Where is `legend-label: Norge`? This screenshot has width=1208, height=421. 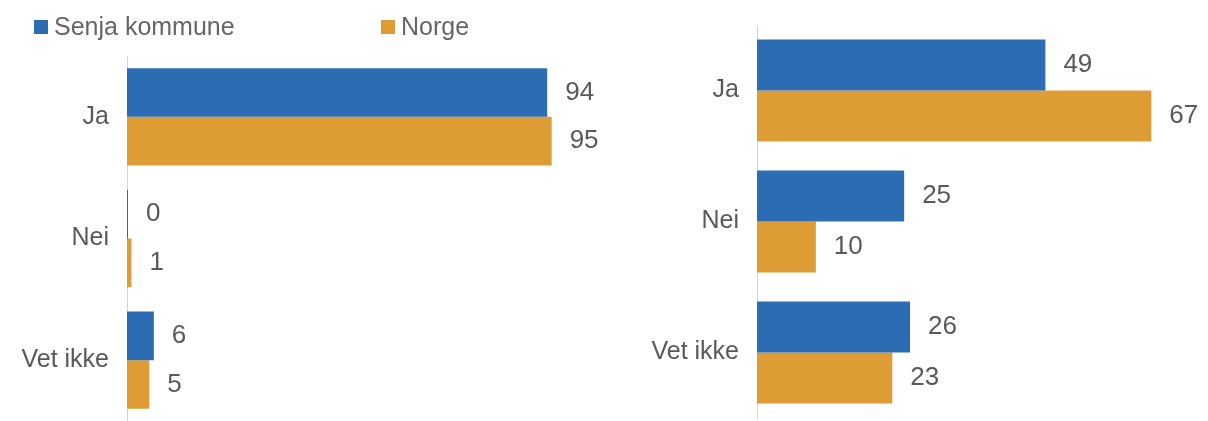
legend-label: Norge is located at coordinates (435, 26).